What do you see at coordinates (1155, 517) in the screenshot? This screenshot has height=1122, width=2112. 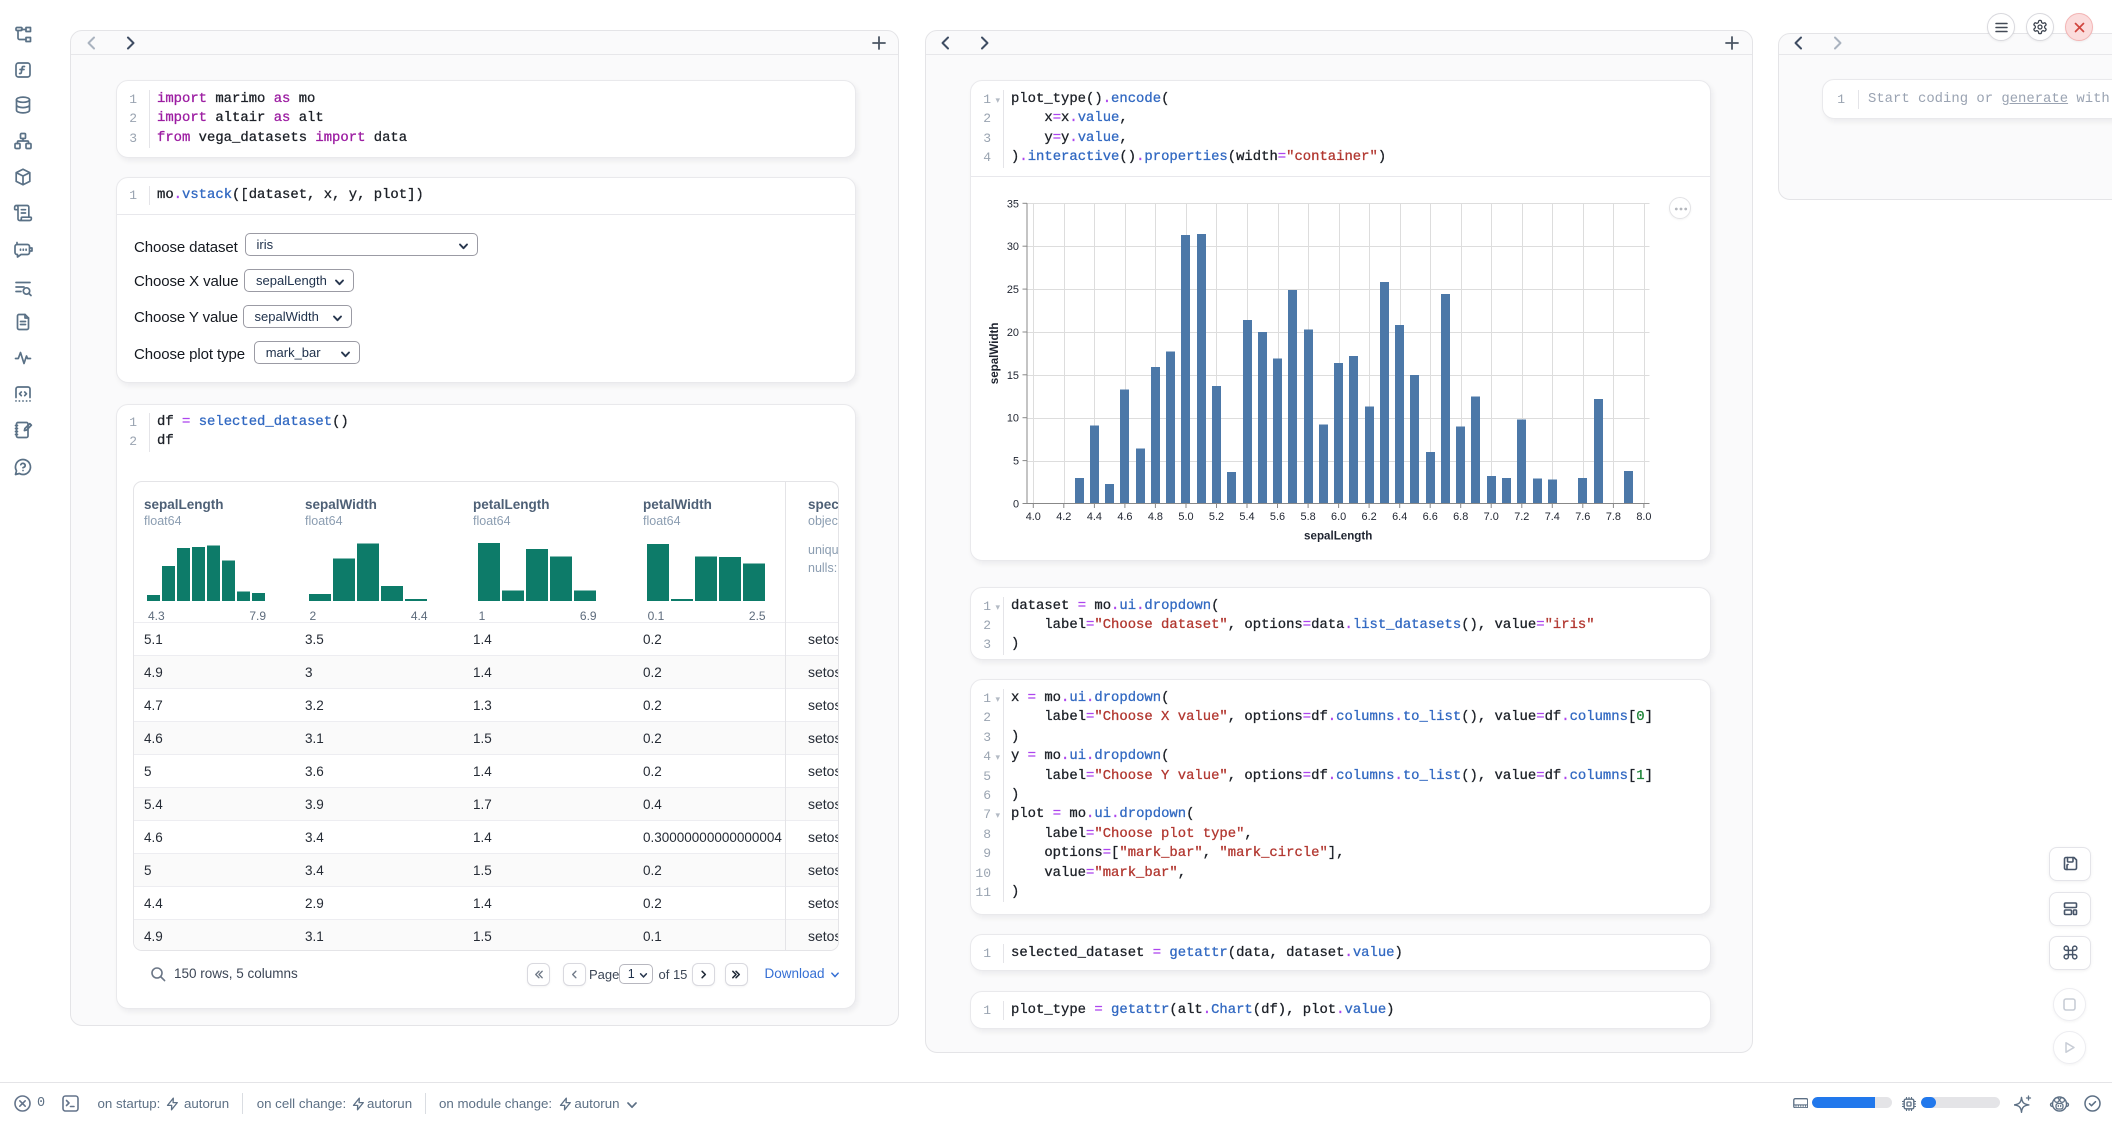 I see `svg-text: 4.8` at bounding box center [1155, 517].